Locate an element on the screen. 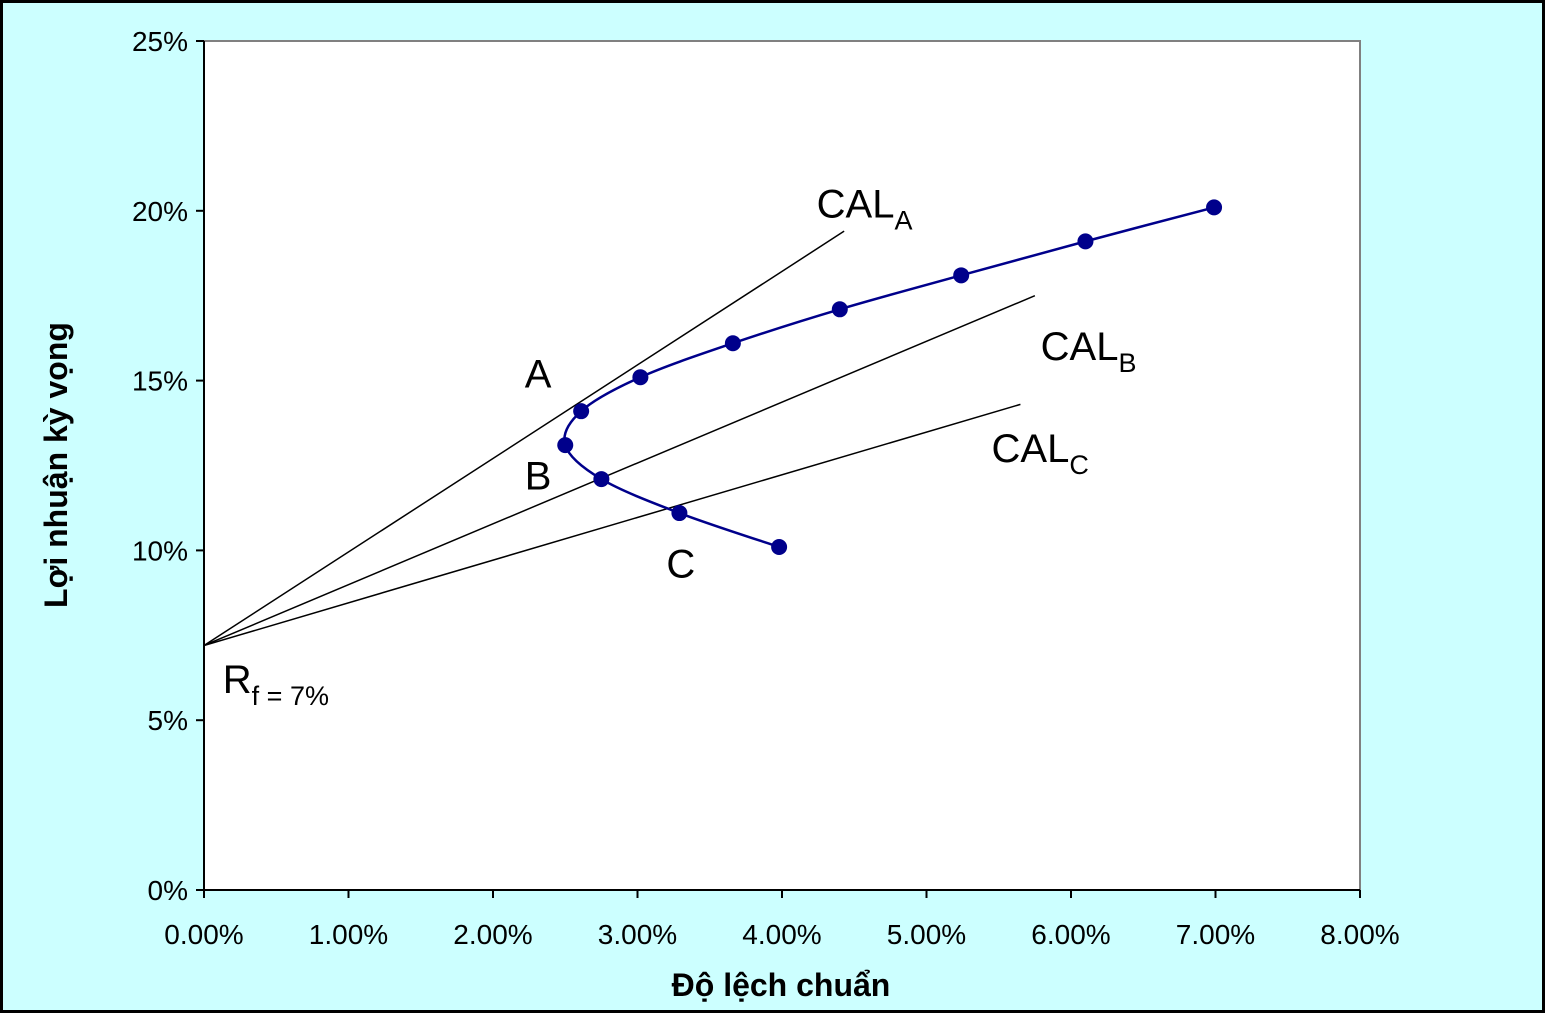  annotation-b: B is located at coordinates (538, 476).